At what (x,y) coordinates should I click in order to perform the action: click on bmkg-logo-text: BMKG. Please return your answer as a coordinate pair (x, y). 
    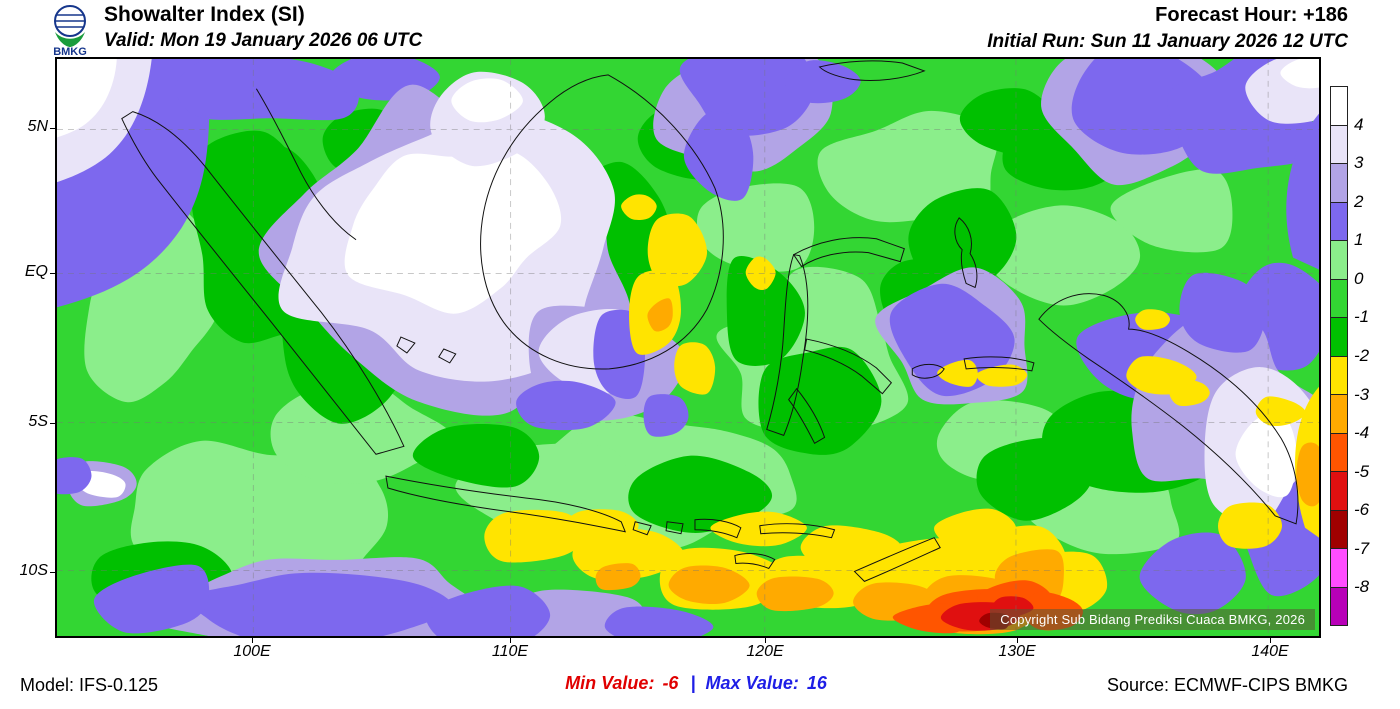
    Looking at the image, I should click on (70, 51).